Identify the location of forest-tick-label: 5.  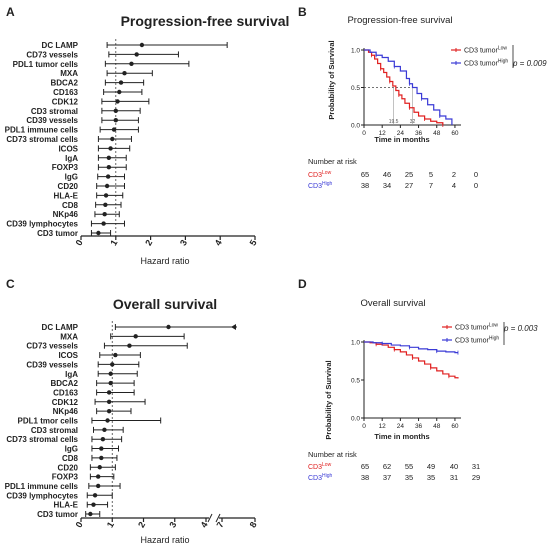
(253, 242).